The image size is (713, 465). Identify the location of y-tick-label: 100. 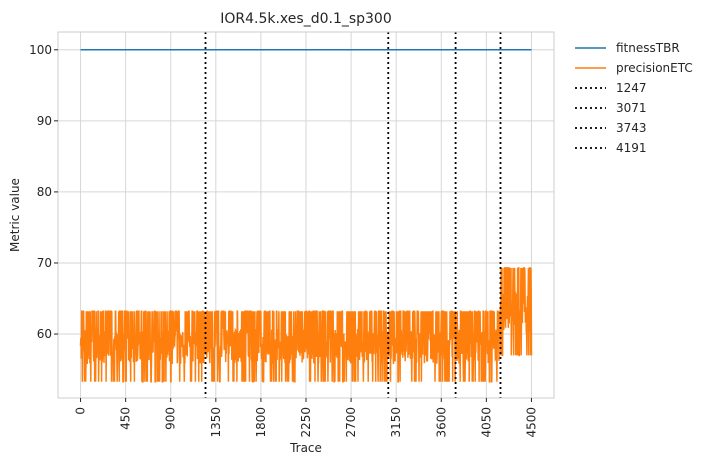
(40, 50).